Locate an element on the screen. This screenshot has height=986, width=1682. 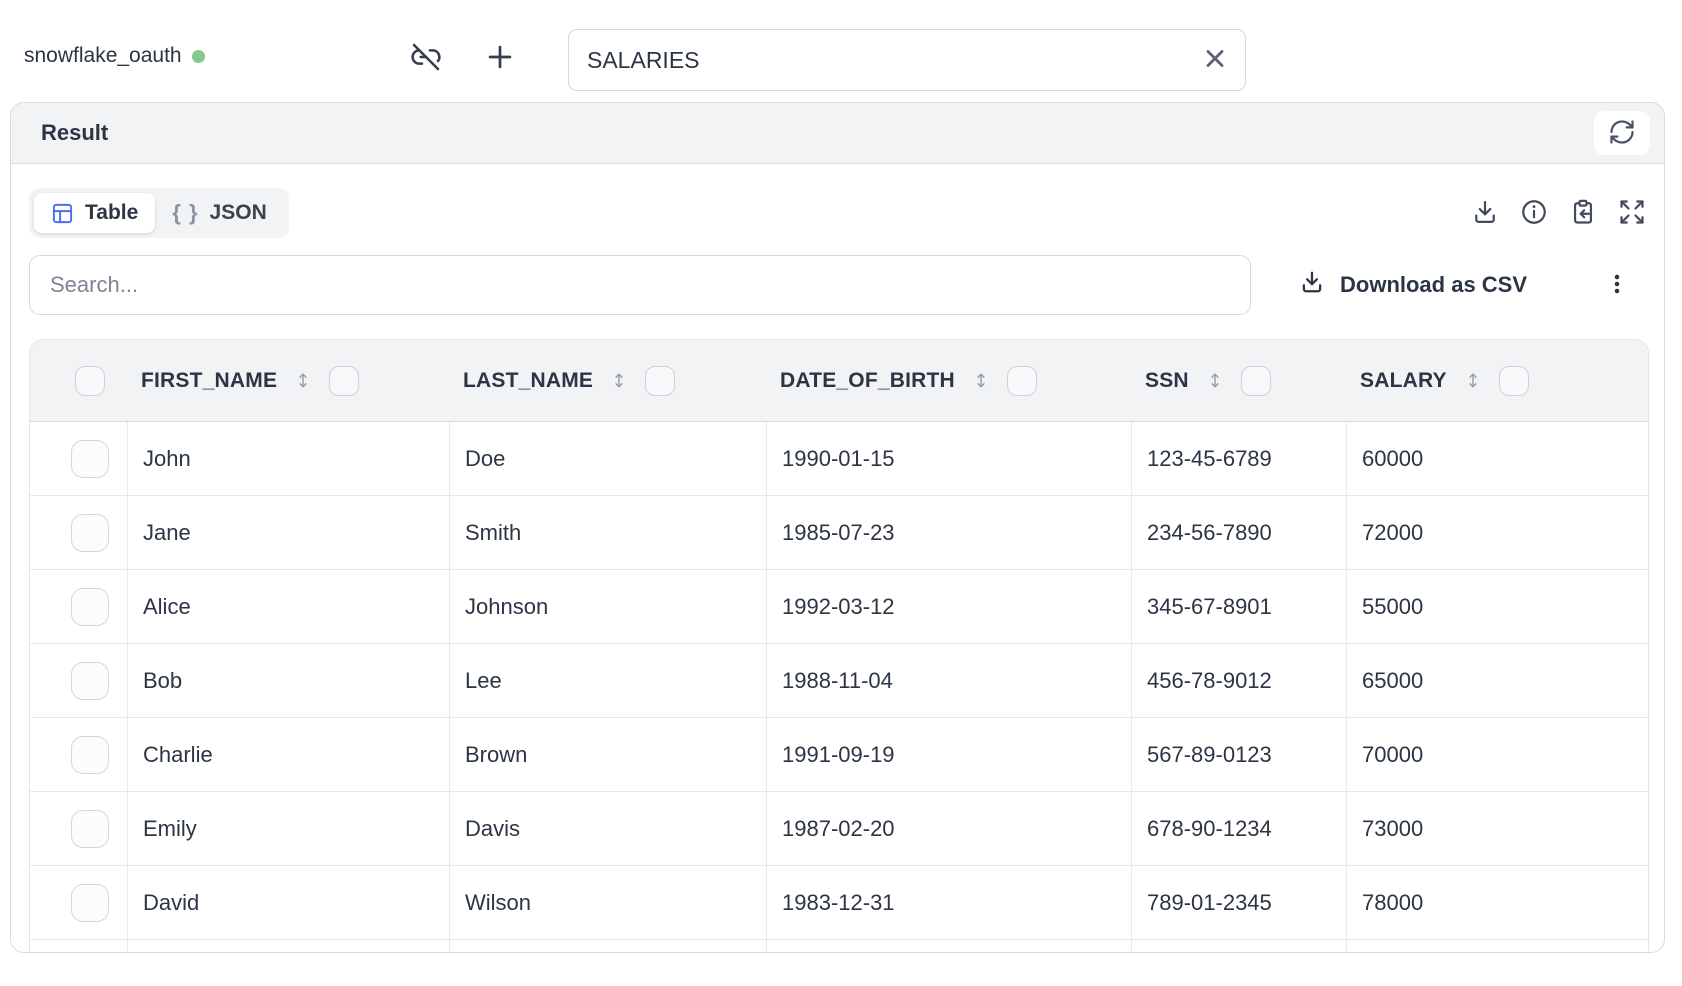
table-grid-icon is located at coordinates (62, 213).